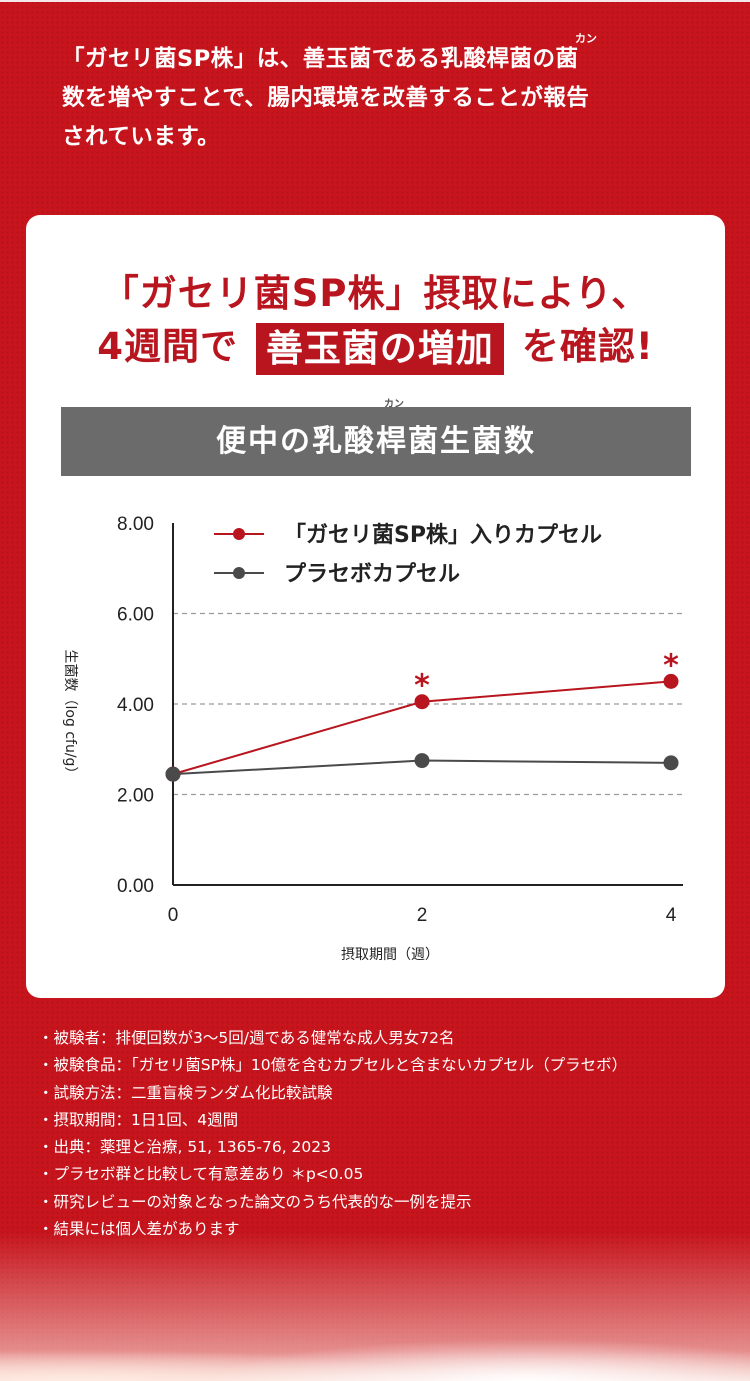 The height and width of the screenshot is (1381, 750). What do you see at coordinates (587, 346) in the screenshot?
I see `headline-line2-after: を確認!` at bounding box center [587, 346].